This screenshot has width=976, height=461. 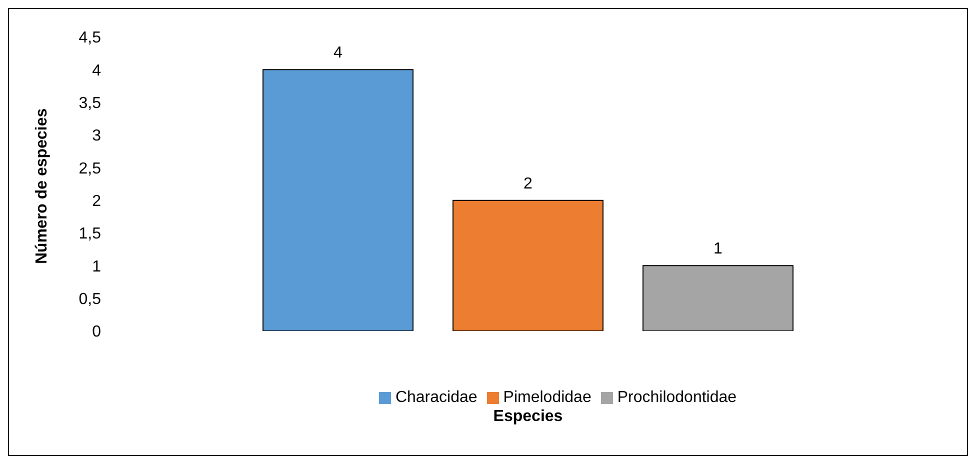 I want to click on data-label: 2, so click(x=528, y=183).